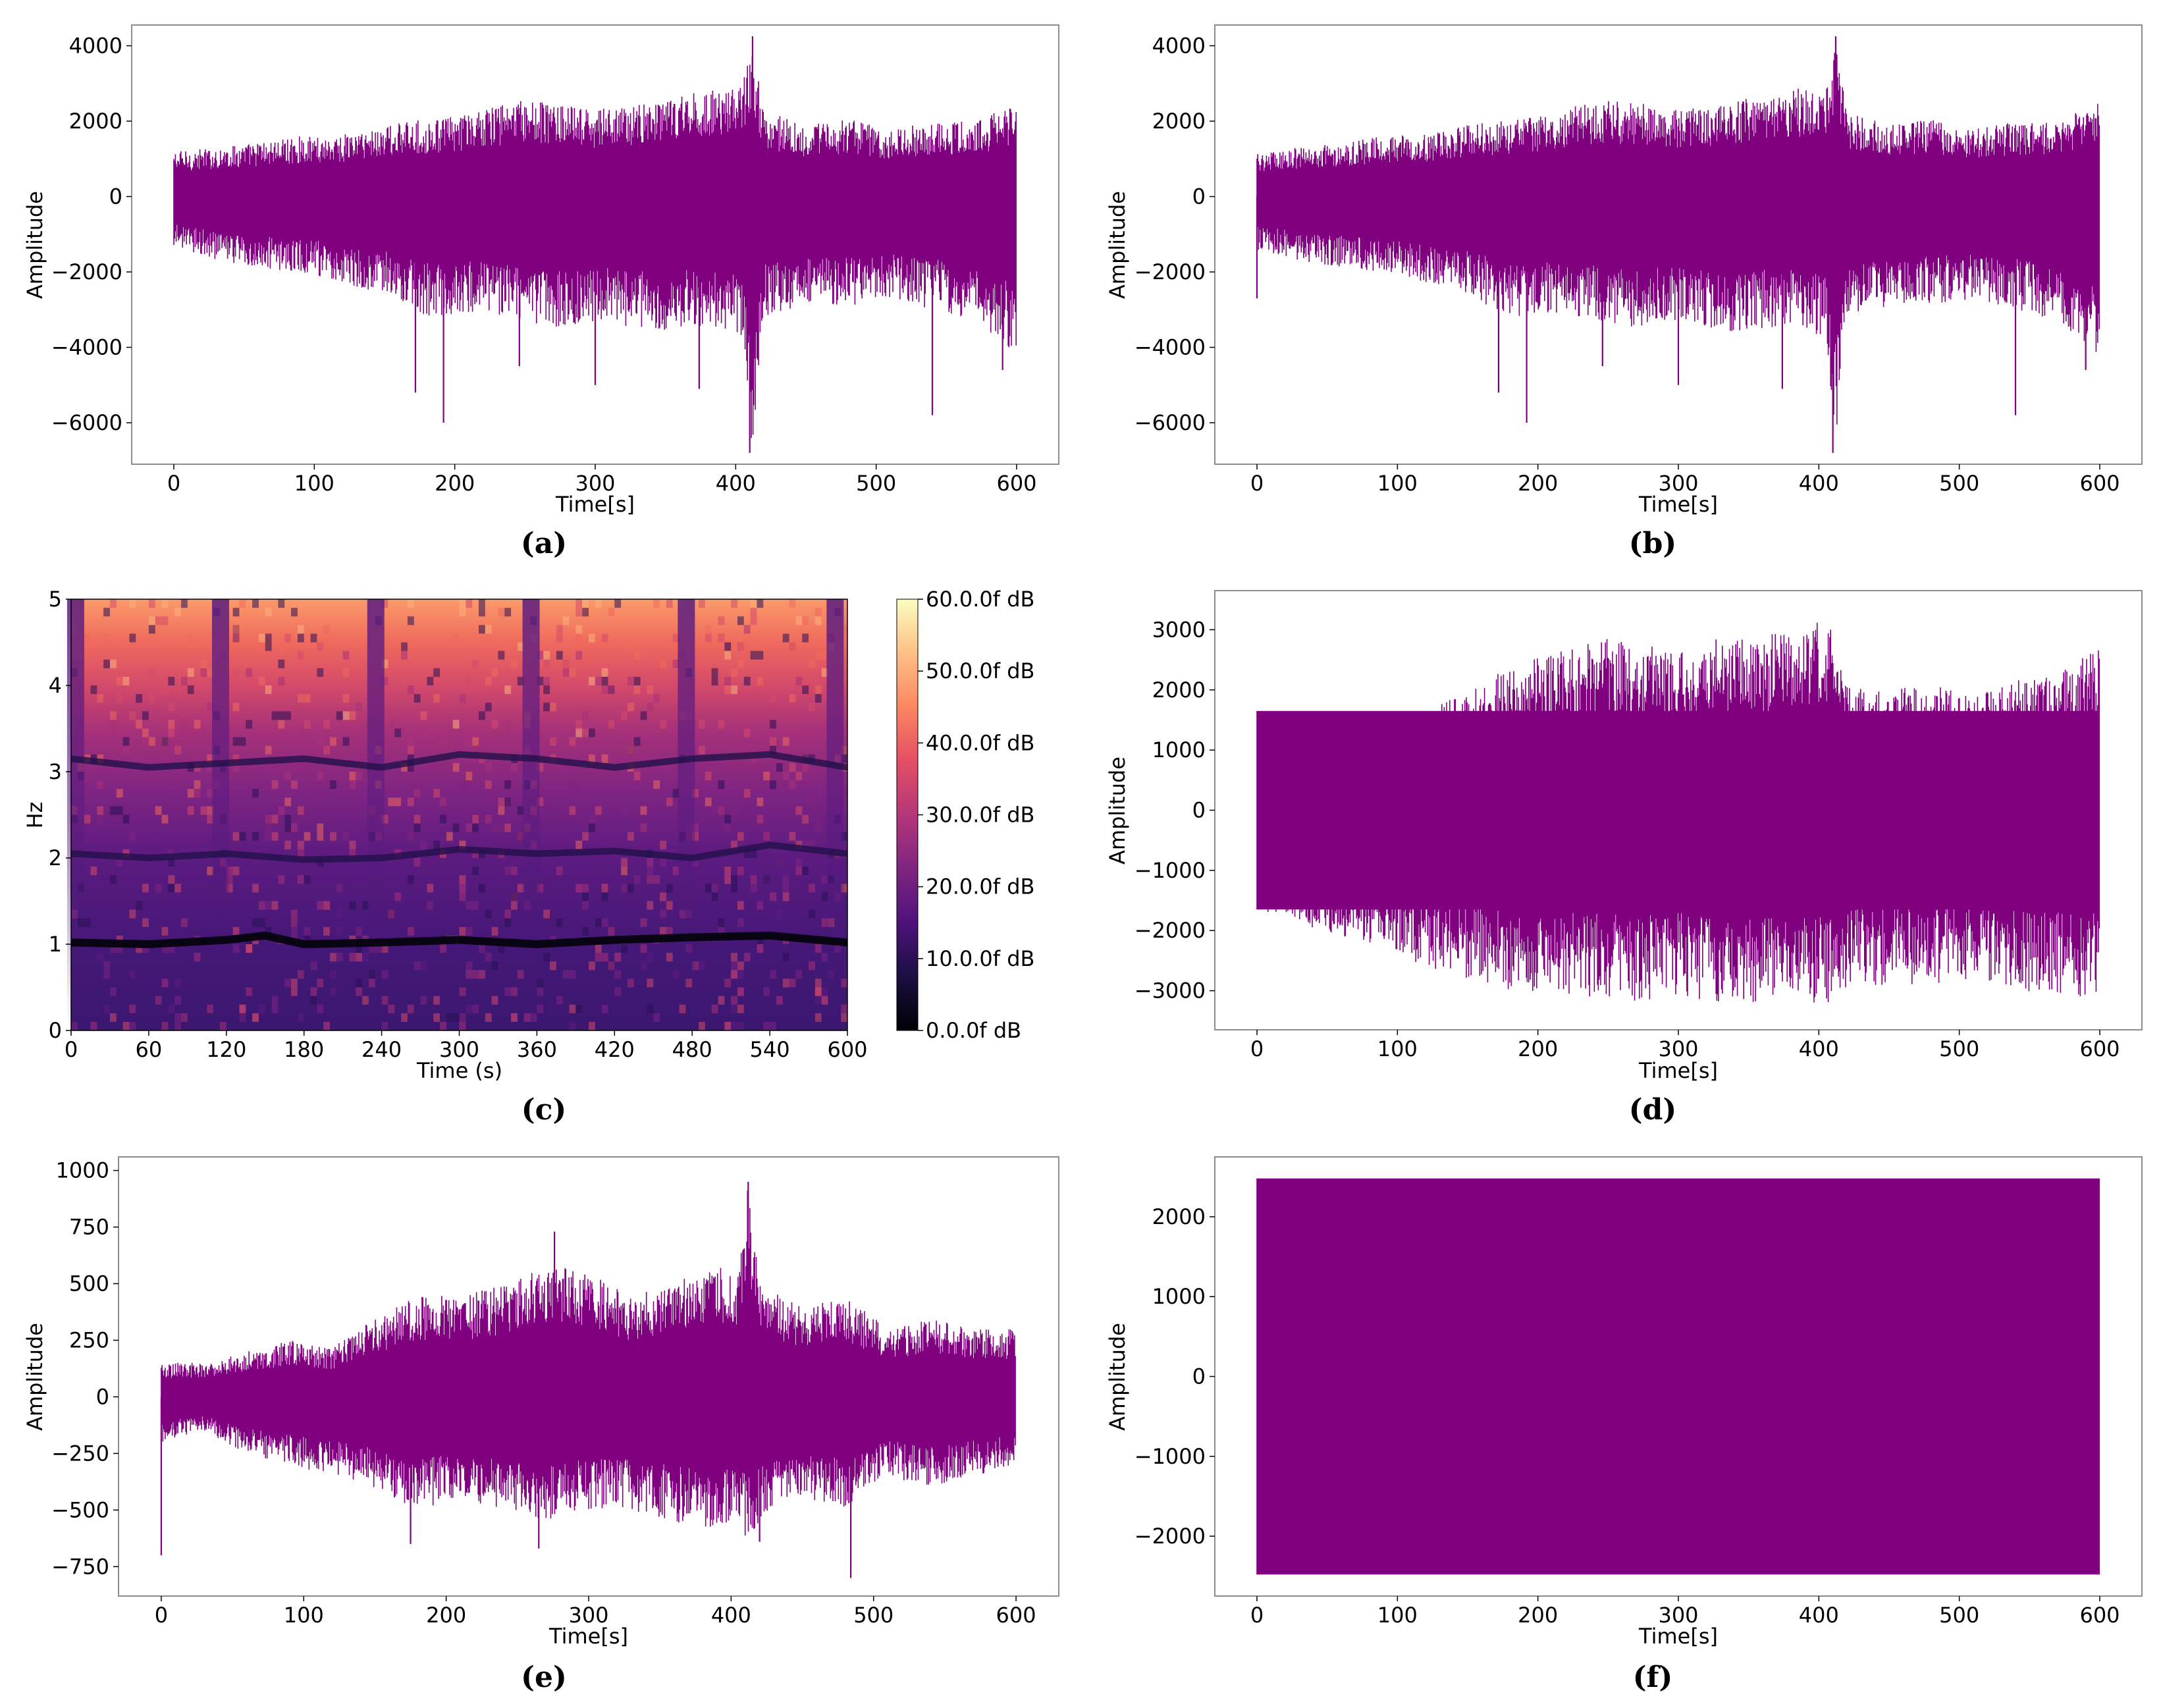 The height and width of the screenshot is (1708, 2161). Describe the element at coordinates (55, 771) in the screenshot. I see `y-tick-label-c: 3` at that location.